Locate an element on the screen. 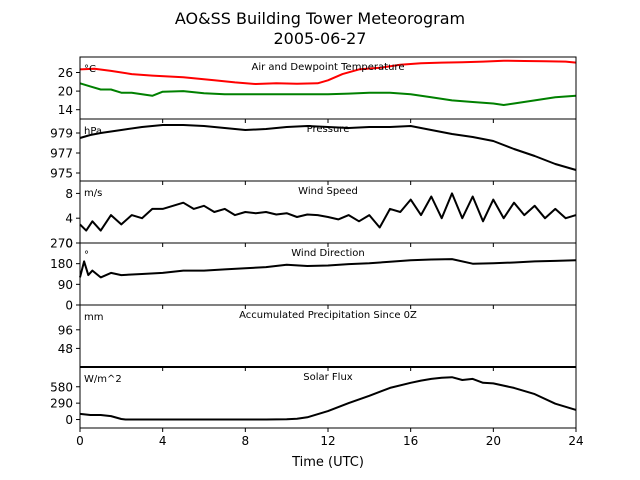 The image size is (640, 480). x-tick-label: 12 is located at coordinates (327, 441).